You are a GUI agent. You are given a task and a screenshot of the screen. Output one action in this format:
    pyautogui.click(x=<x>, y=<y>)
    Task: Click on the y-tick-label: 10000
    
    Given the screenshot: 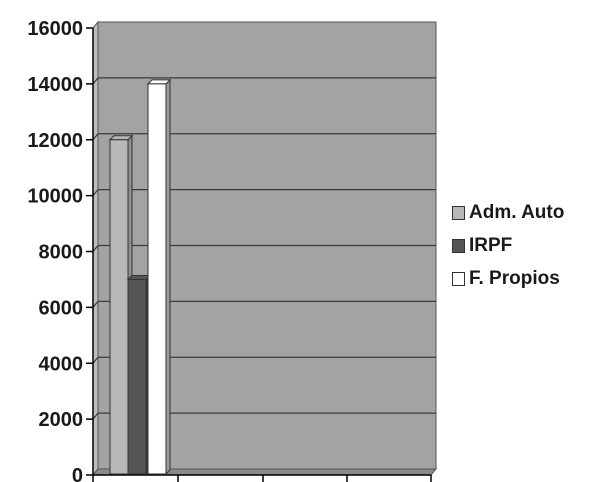 What is the action you would take?
    pyautogui.click(x=55, y=197)
    